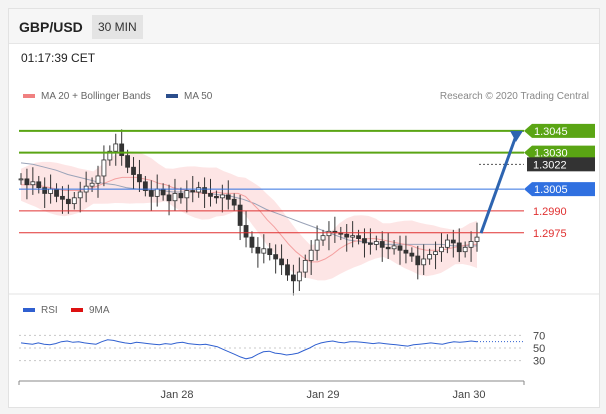 Image resolution: width=606 pixels, height=414 pixels. What do you see at coordinates (550, 234) in the screenshot?
I see `support-label: 1.2975` at bounding box center [550, 234].